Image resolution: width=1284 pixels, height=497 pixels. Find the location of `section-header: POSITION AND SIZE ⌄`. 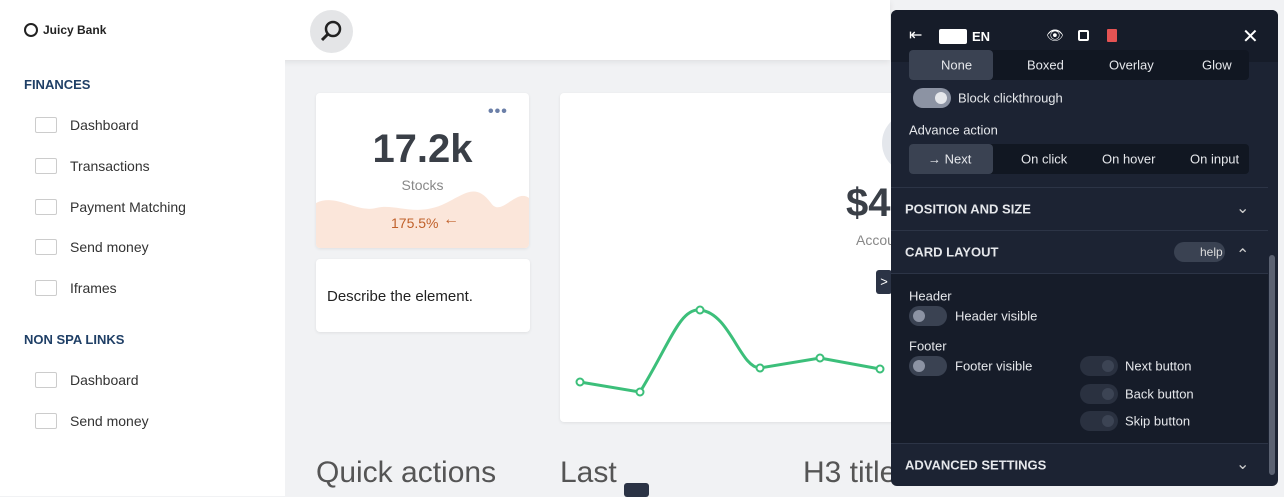

section-header: POSITION AND SIZE ⌄ is located at coordinates (1079, 208).